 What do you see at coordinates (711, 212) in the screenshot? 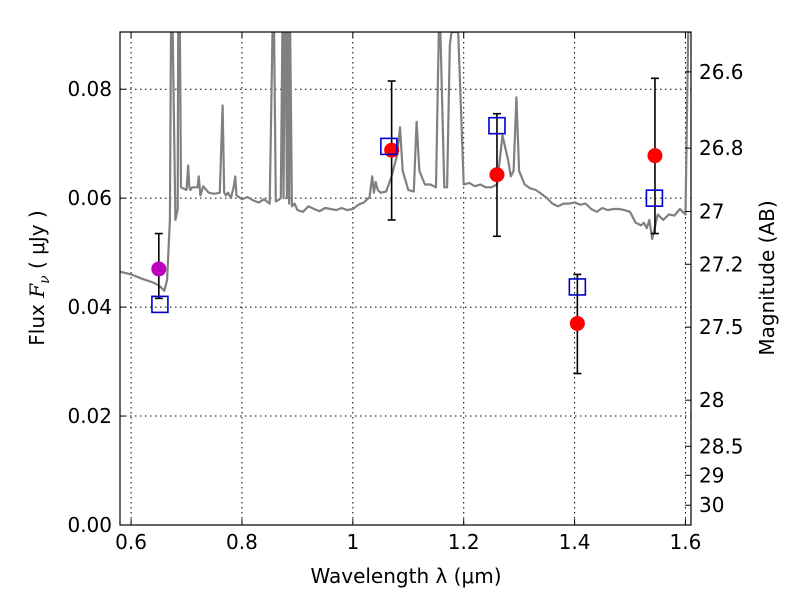
I see `magnitude-tick-label: 27` at bounding box center [711, 212].